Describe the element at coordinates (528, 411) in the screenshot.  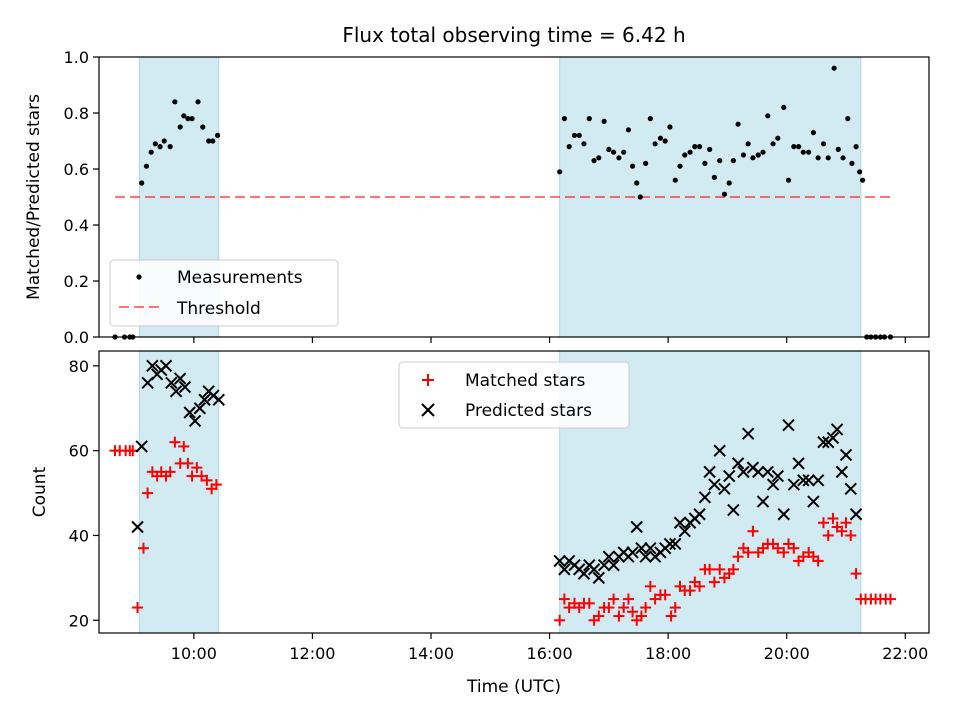
I see `legend-predicted-label: Predicted stars` at that location.